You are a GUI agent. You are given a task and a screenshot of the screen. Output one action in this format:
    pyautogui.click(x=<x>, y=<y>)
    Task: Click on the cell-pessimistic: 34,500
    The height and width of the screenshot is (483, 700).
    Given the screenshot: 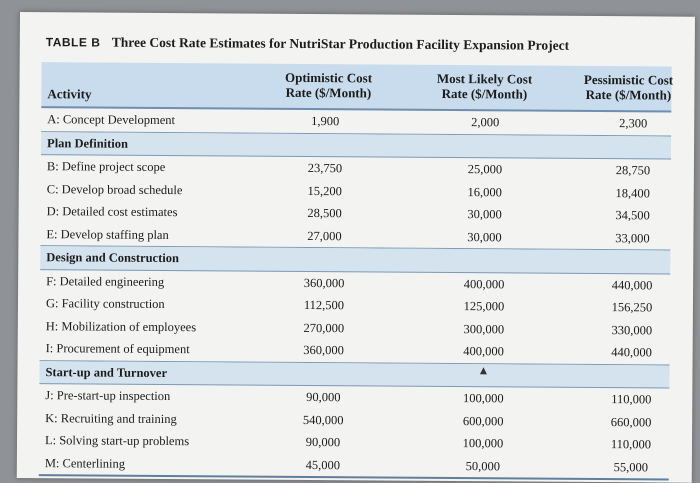 What is the action you would take?
    pyautogui.click(x=632, y=215)
    